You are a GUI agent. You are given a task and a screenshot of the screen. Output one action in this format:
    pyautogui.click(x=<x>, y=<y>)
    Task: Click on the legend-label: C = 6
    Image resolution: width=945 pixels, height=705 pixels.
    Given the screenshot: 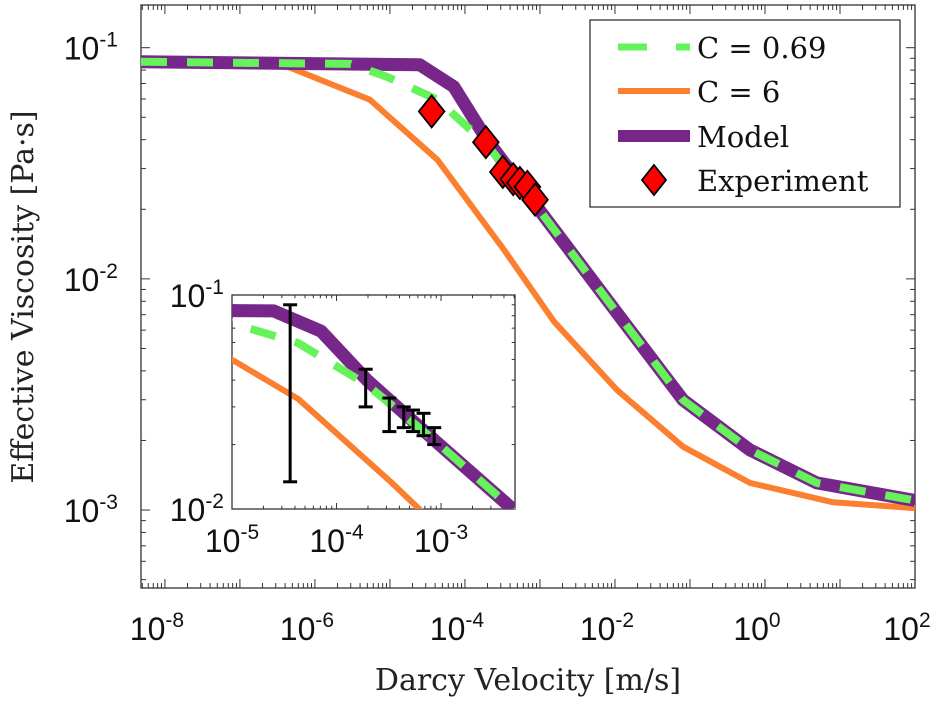 What is the action you would take?
    pyautogui.click(x=738, y=92)
    